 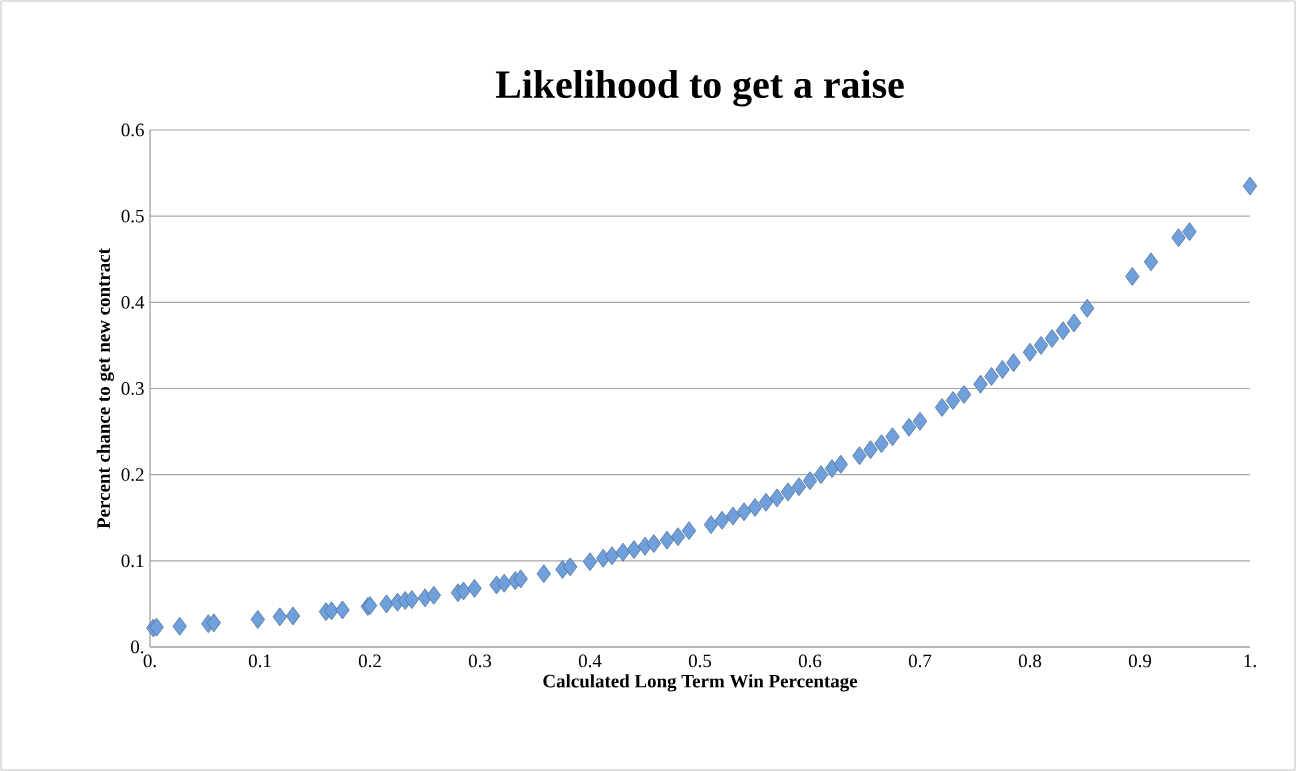 I want to click on x-tick-label: 0.4, so click(x=590, y=661).